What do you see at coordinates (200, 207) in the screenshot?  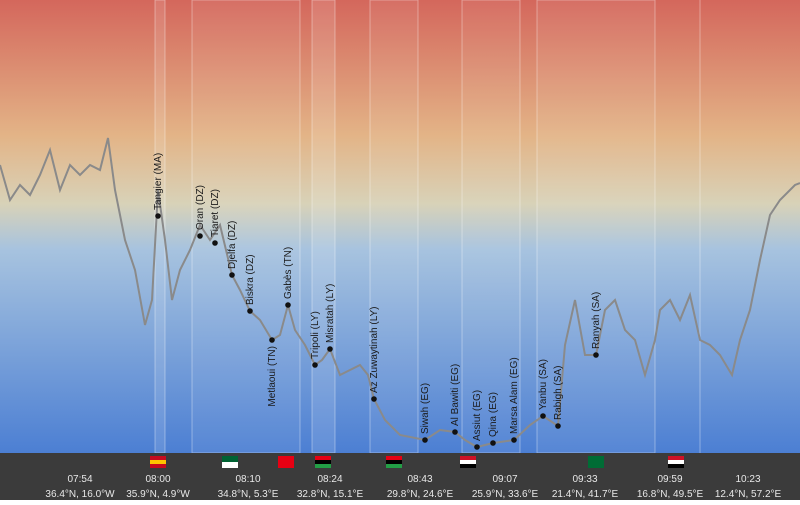 I see `city-label: Oran (DZ)` at bounding box center [200, 207].